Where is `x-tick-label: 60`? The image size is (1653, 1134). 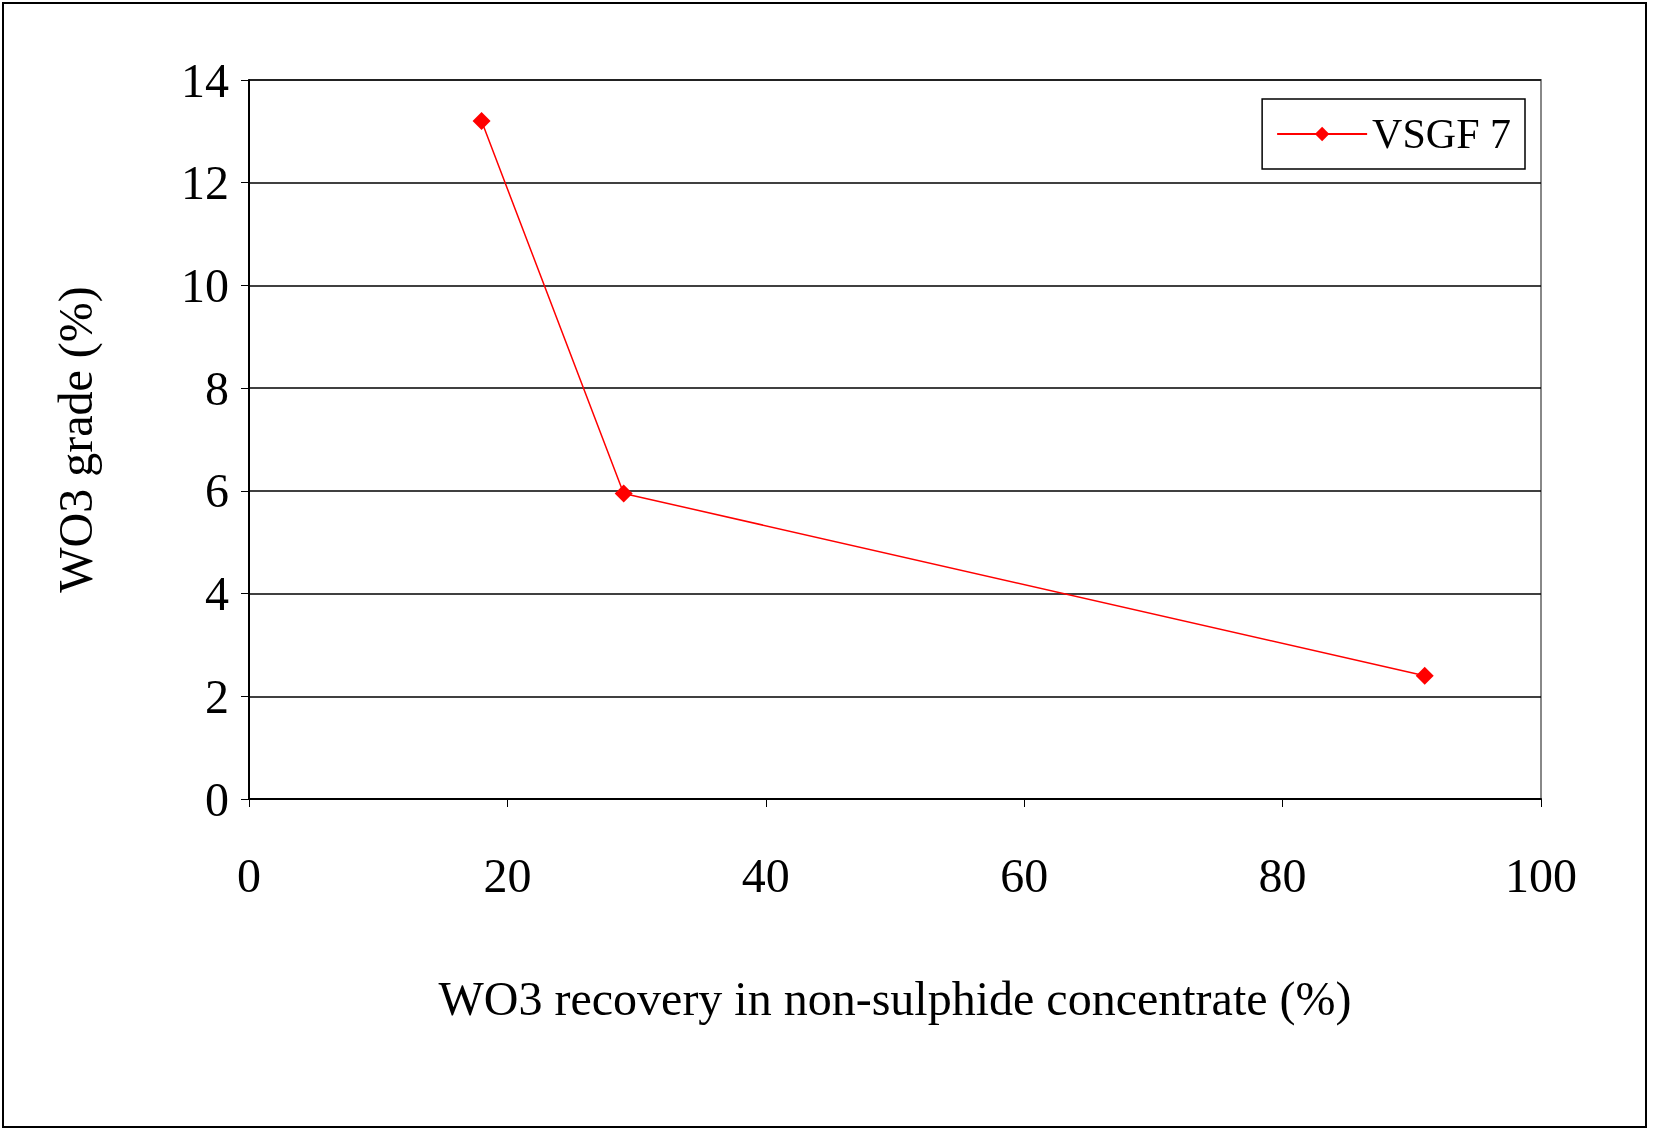 x-tick-label: 60 is located at coordinates (1024, 875).